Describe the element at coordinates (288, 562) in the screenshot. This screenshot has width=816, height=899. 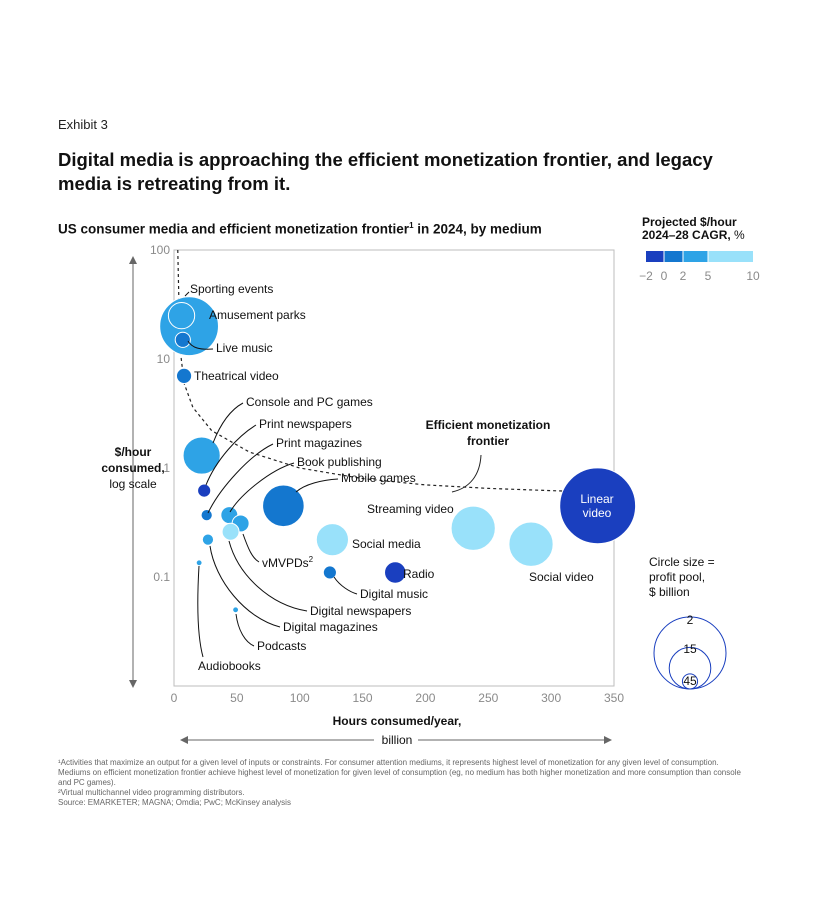
I see `label-vmvpds: vMVPDs2` at that location.